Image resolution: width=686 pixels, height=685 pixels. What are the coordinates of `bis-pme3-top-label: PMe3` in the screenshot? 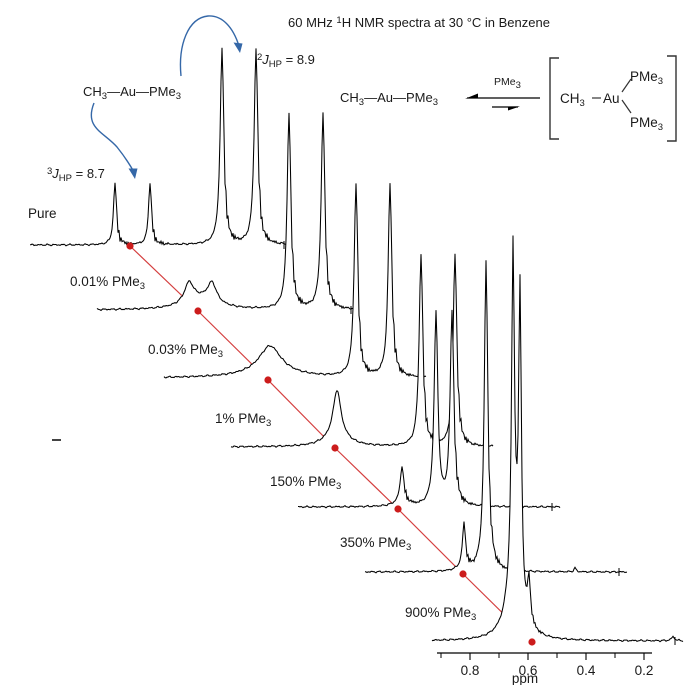 It's located at (646, 78).